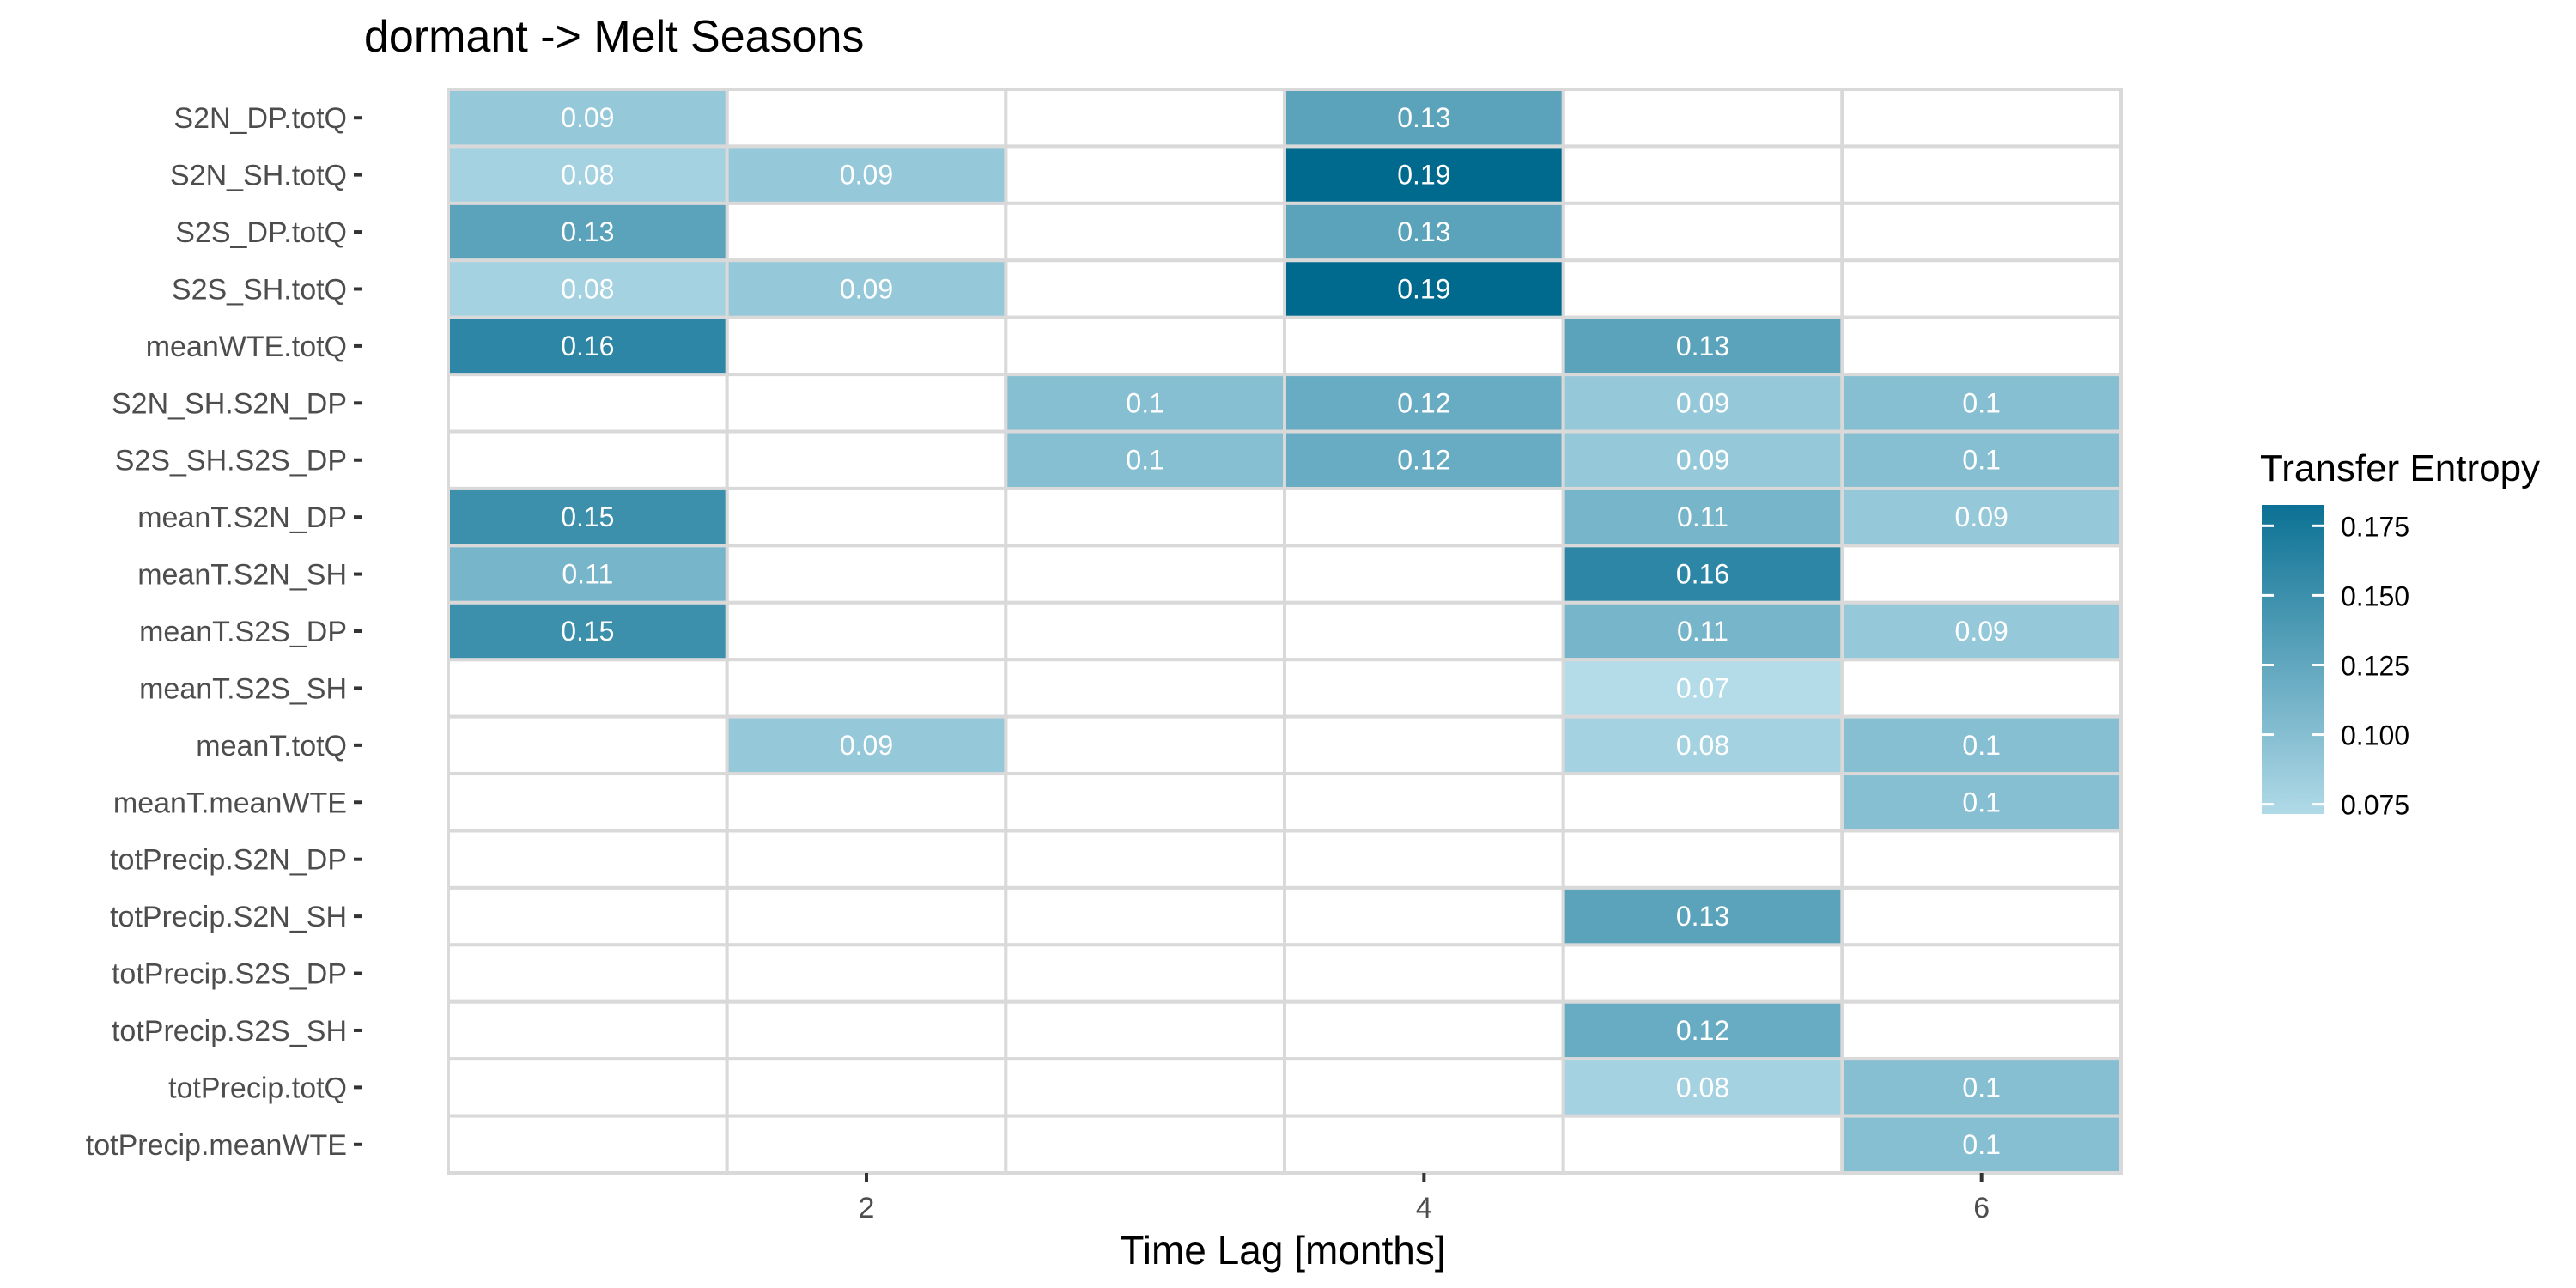 The image size is (2576, 1288). What do you see at coordinates (243, 632) in the screenshot?
I see `y-tick-label: meanT.S2S_DP` at bounding box center [243, 632].